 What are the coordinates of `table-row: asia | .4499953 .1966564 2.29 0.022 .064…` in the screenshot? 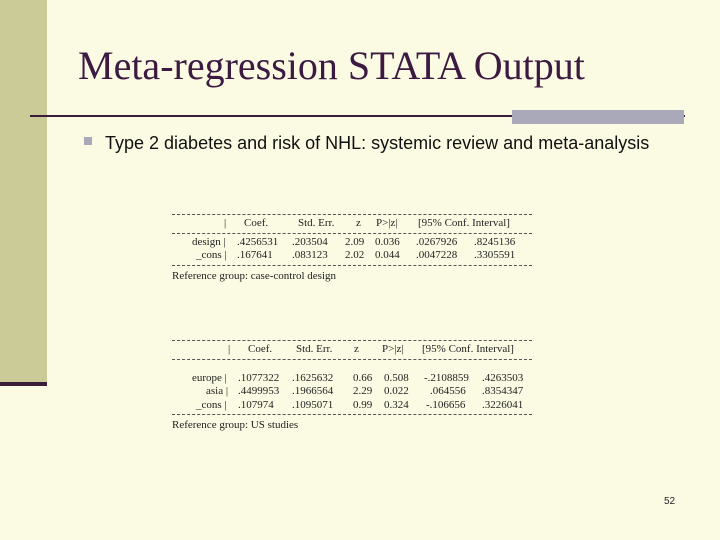 It's located at (352, 392).